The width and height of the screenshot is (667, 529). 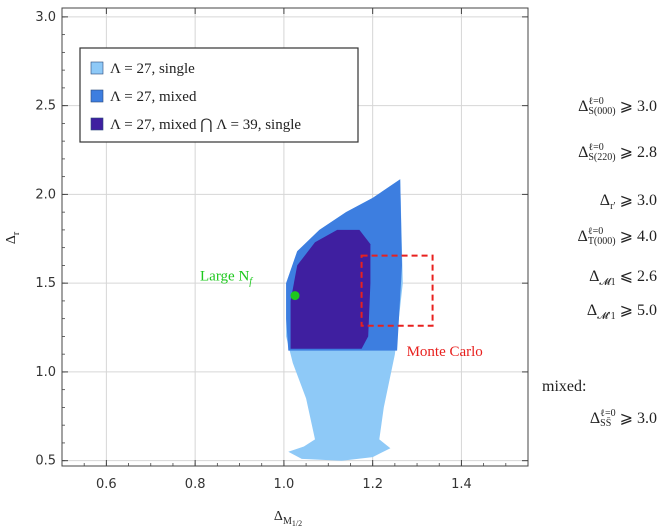 I want to click on x-tick-label: 1.0, so click(x=284, y=484).